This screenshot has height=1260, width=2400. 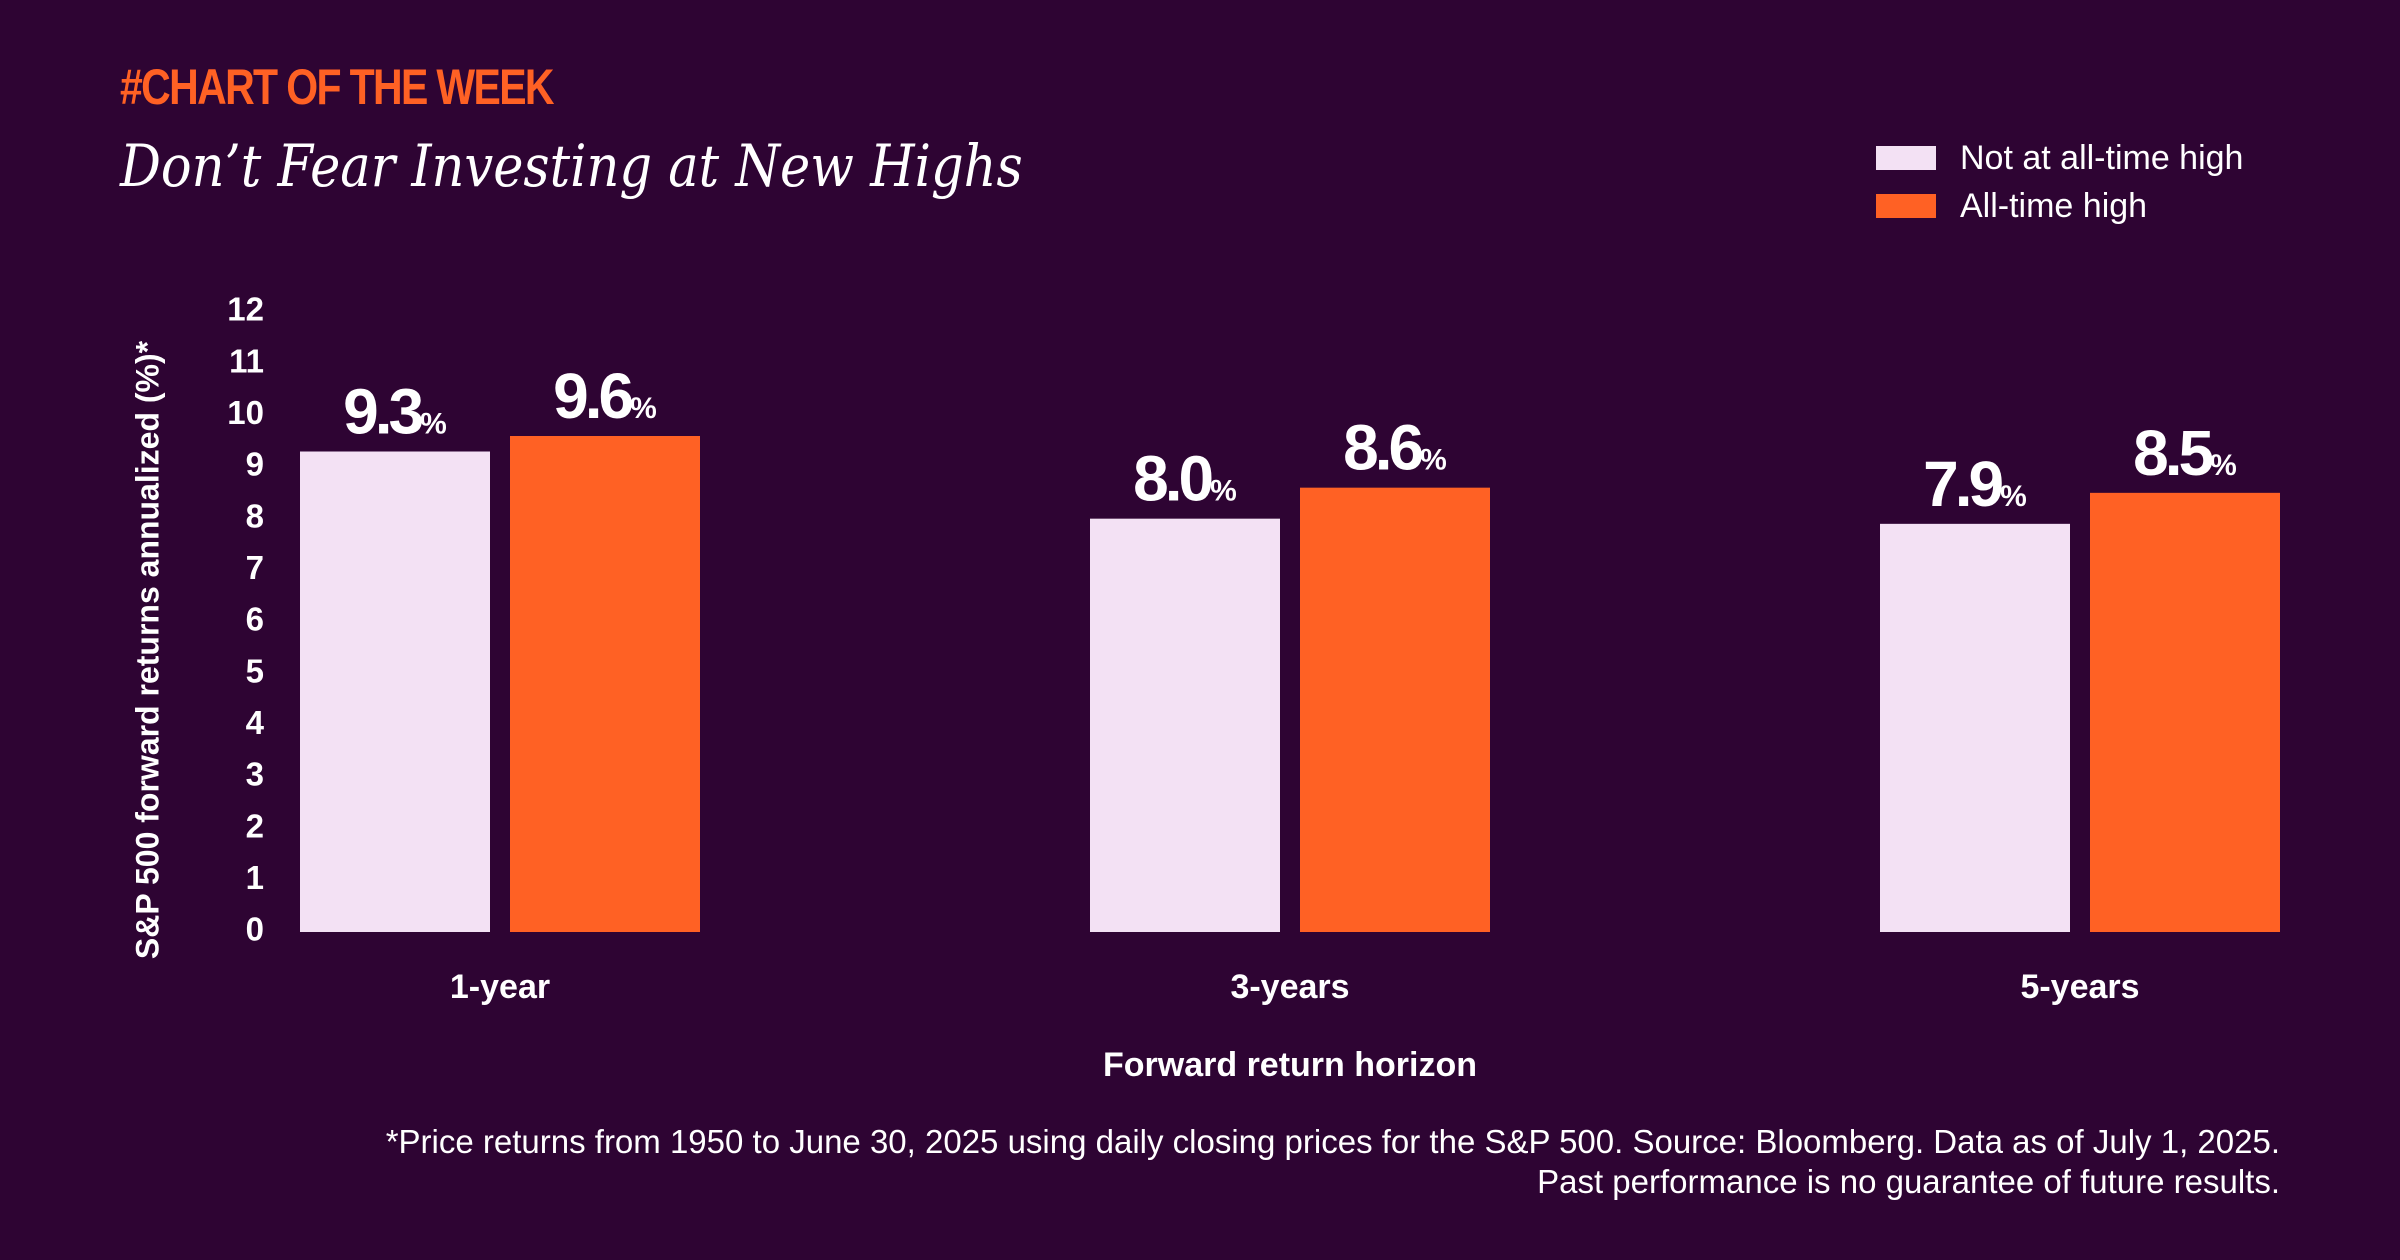 I want to click on y-tick-label: 1, so click(x=255, y=877).